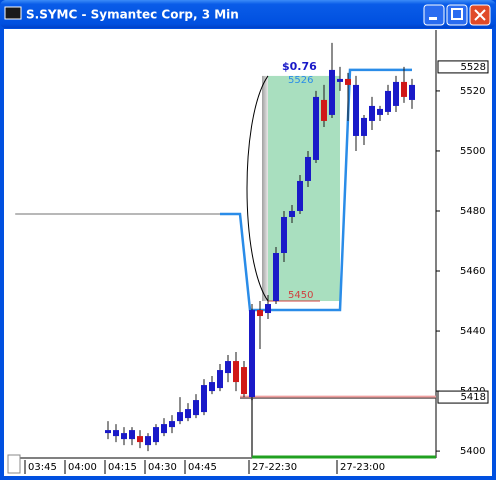 This screenshot has width=496, height=480. I want to click on x-tick-label: 04:30, so click(162, 467).